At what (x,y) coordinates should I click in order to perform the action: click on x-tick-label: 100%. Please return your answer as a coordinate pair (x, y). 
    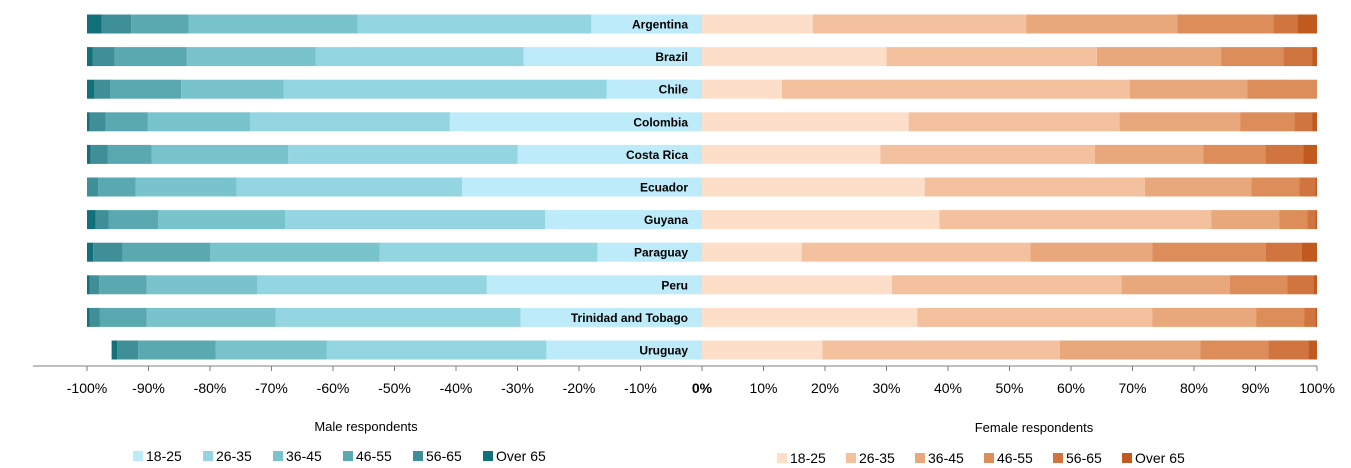
    Looking at the image, I should click on (1317, 388).